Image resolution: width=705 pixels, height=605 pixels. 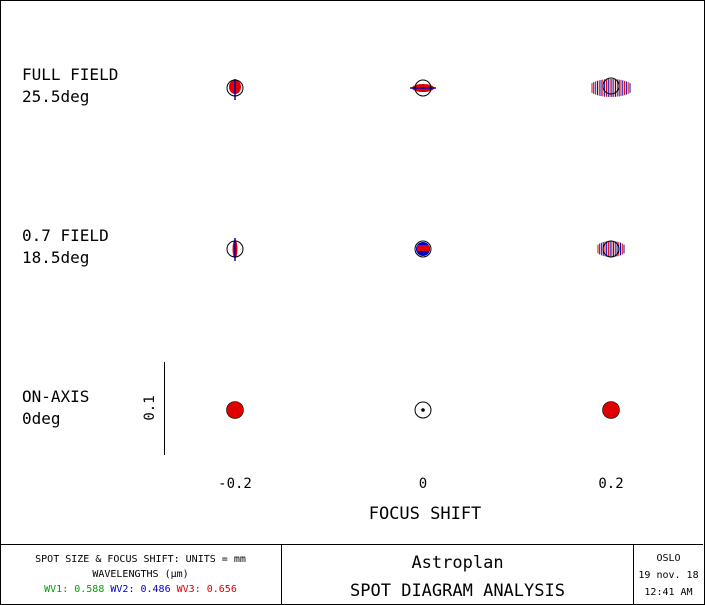 I want to click on info-cell: OSLO 19 nov. 18 12:41 AM, so click(x=668, y=574).